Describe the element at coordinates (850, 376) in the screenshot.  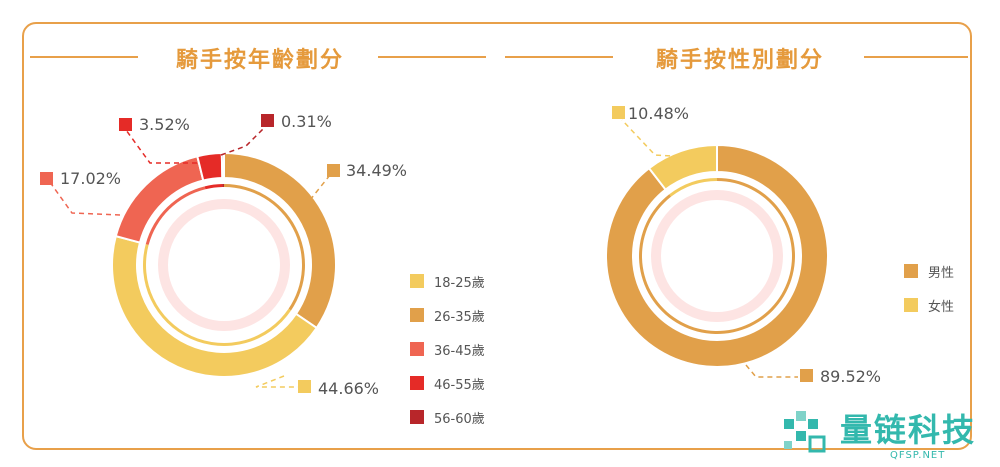
I see `data-label-1-0: 89.52%` at that location.